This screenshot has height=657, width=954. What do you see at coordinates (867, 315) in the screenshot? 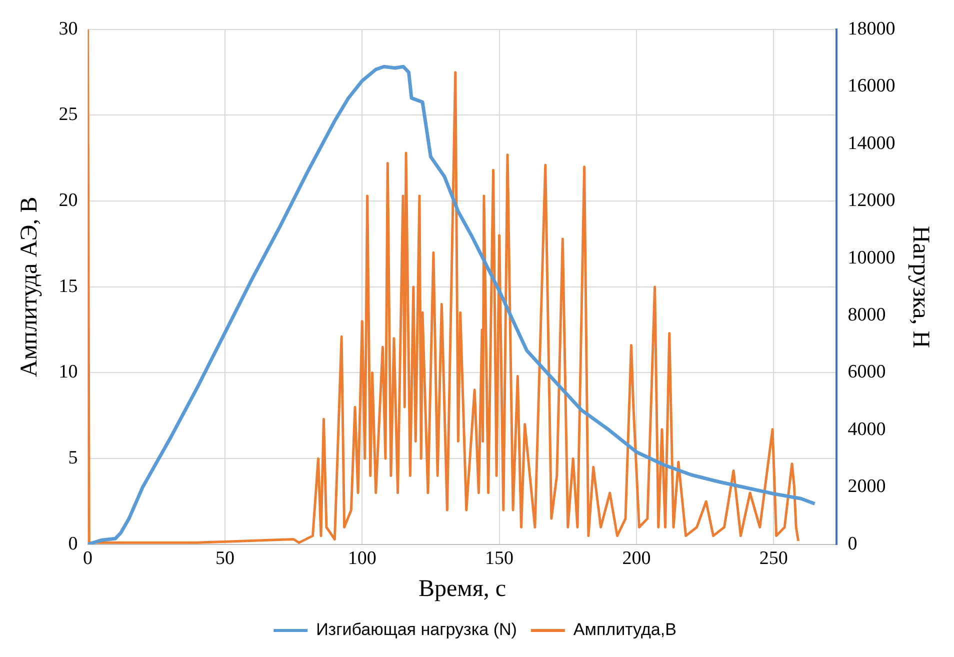
I see `y2-tick-label: 8000` at bounding box center [867, 315].